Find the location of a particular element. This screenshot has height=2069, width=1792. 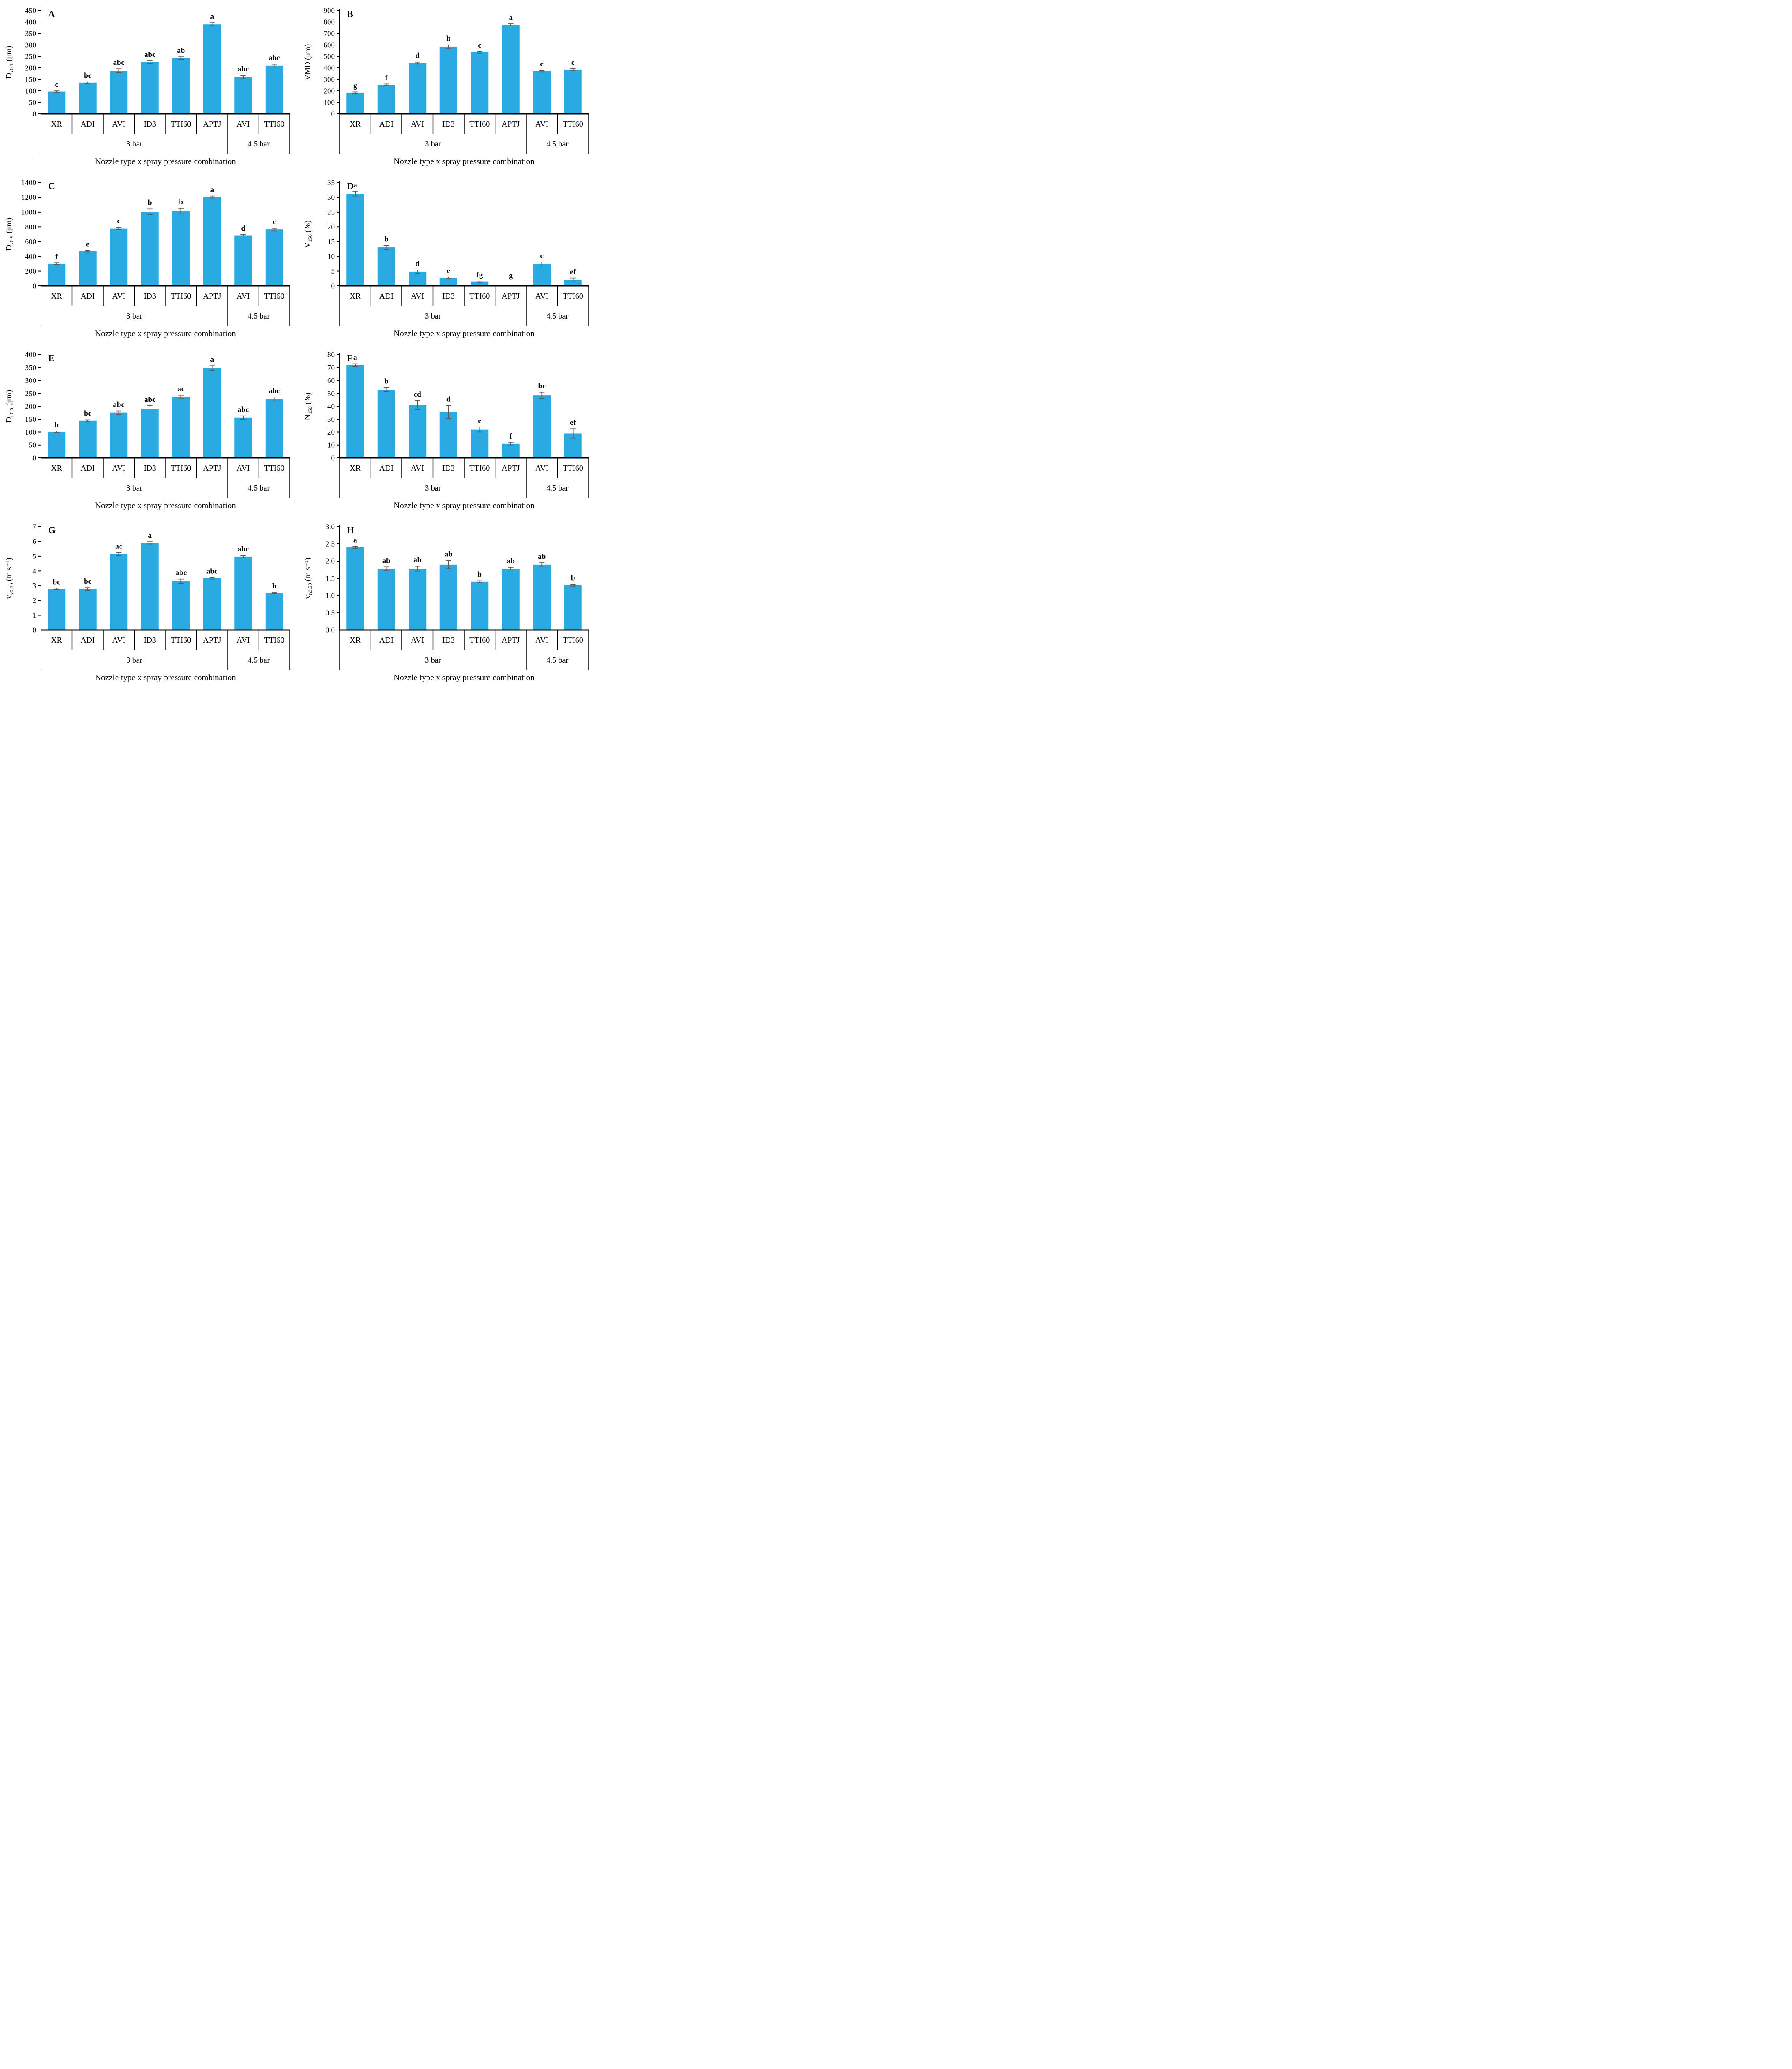

y-tick-label: 70 is located at coordinates (331, 368).